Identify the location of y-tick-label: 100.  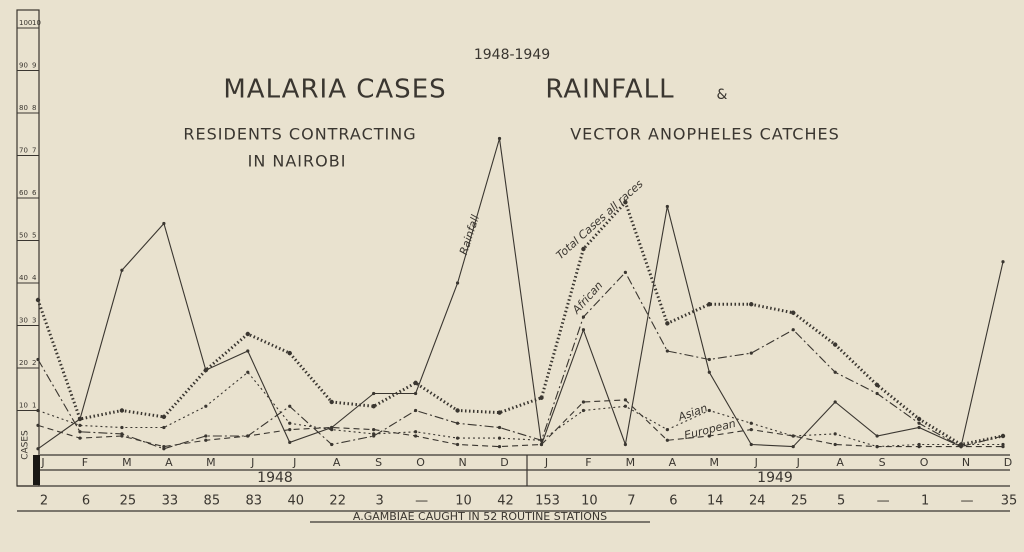
(25, 23).